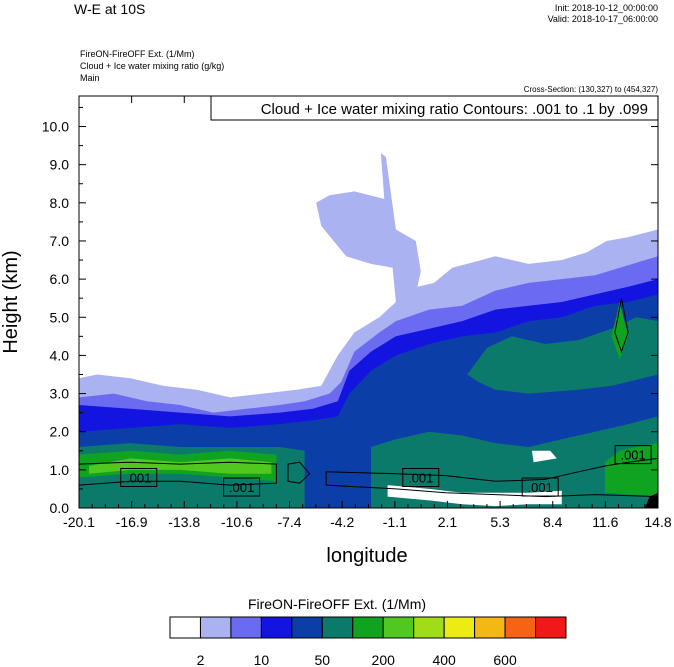 This screenshot has width=674, height=667. I want to click on colorbar-label: 10, so click(262, 659).